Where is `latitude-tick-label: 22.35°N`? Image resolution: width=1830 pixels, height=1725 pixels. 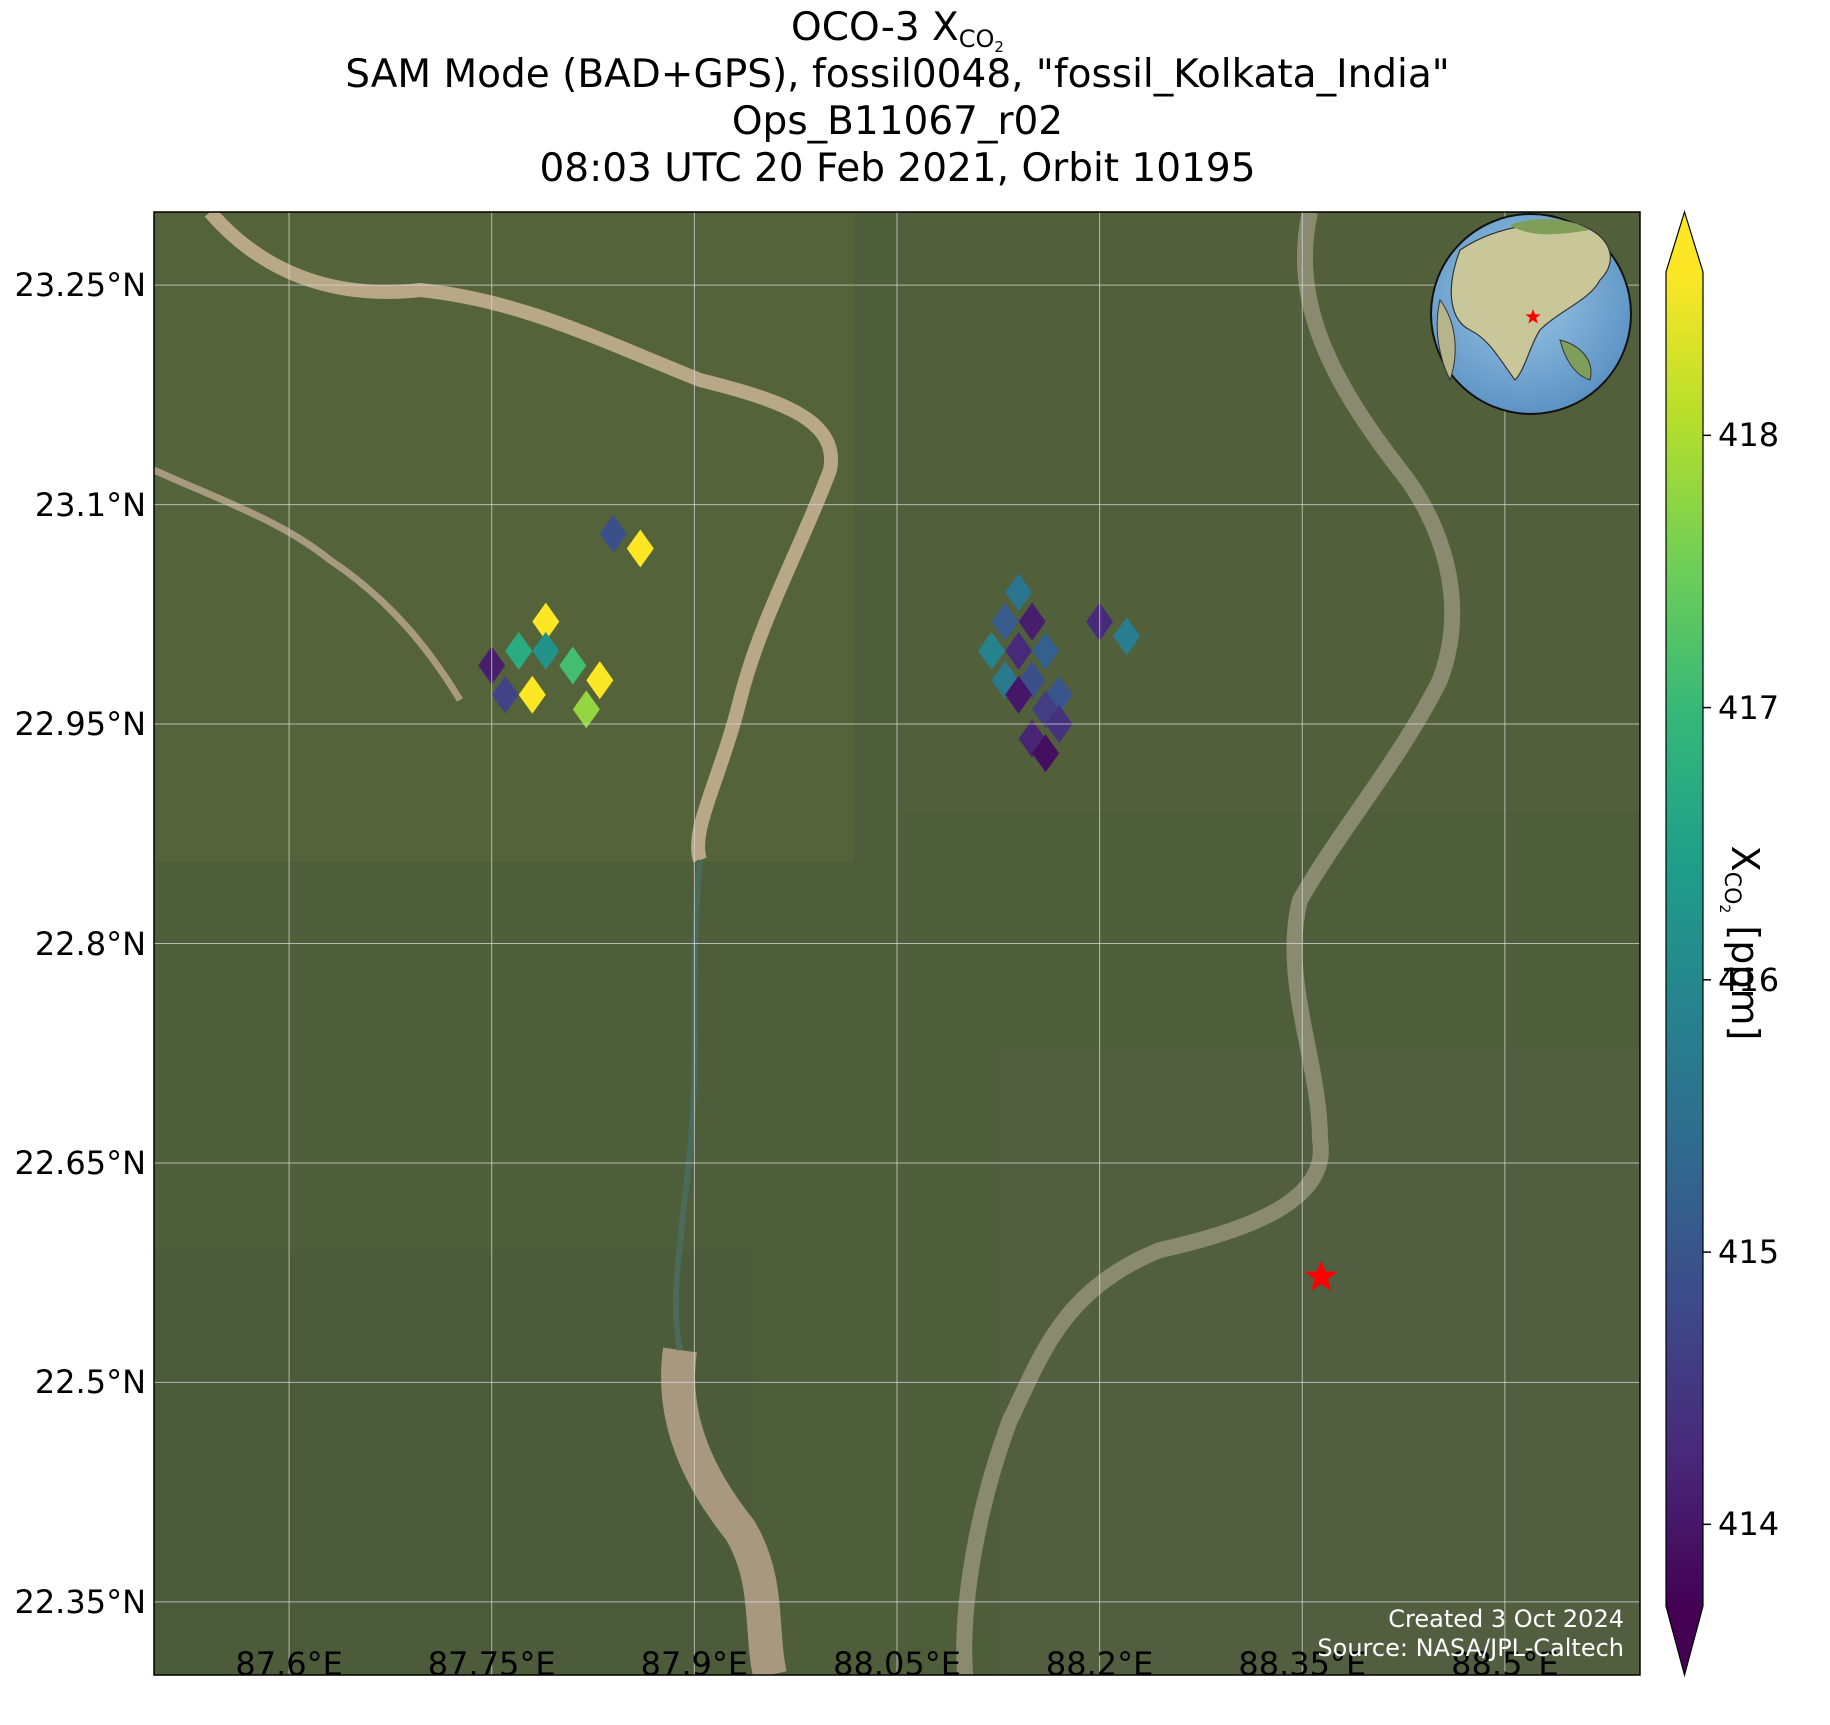 latitude-tick-label: 22.35°N is located at coordinates (80, 1601).